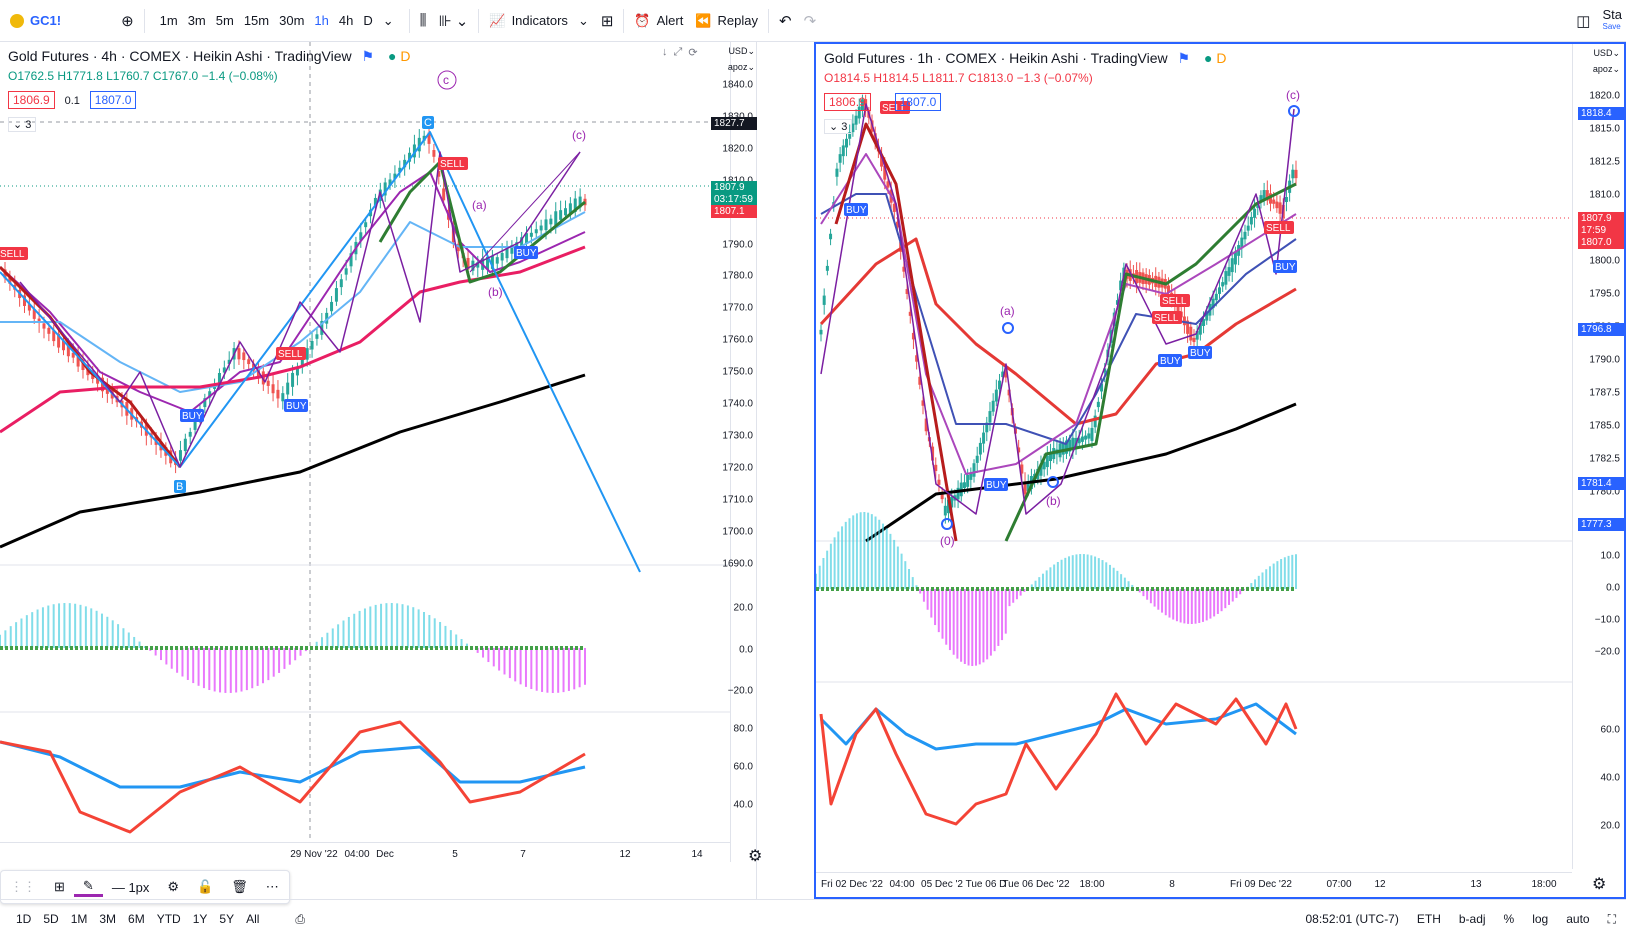 Image resolution: width=1626 pixels, height=938 pixels. I want to click on left-time-axis: 29 Nov '22 04:00 Dec 5 7 12 14, so click(365, 854).